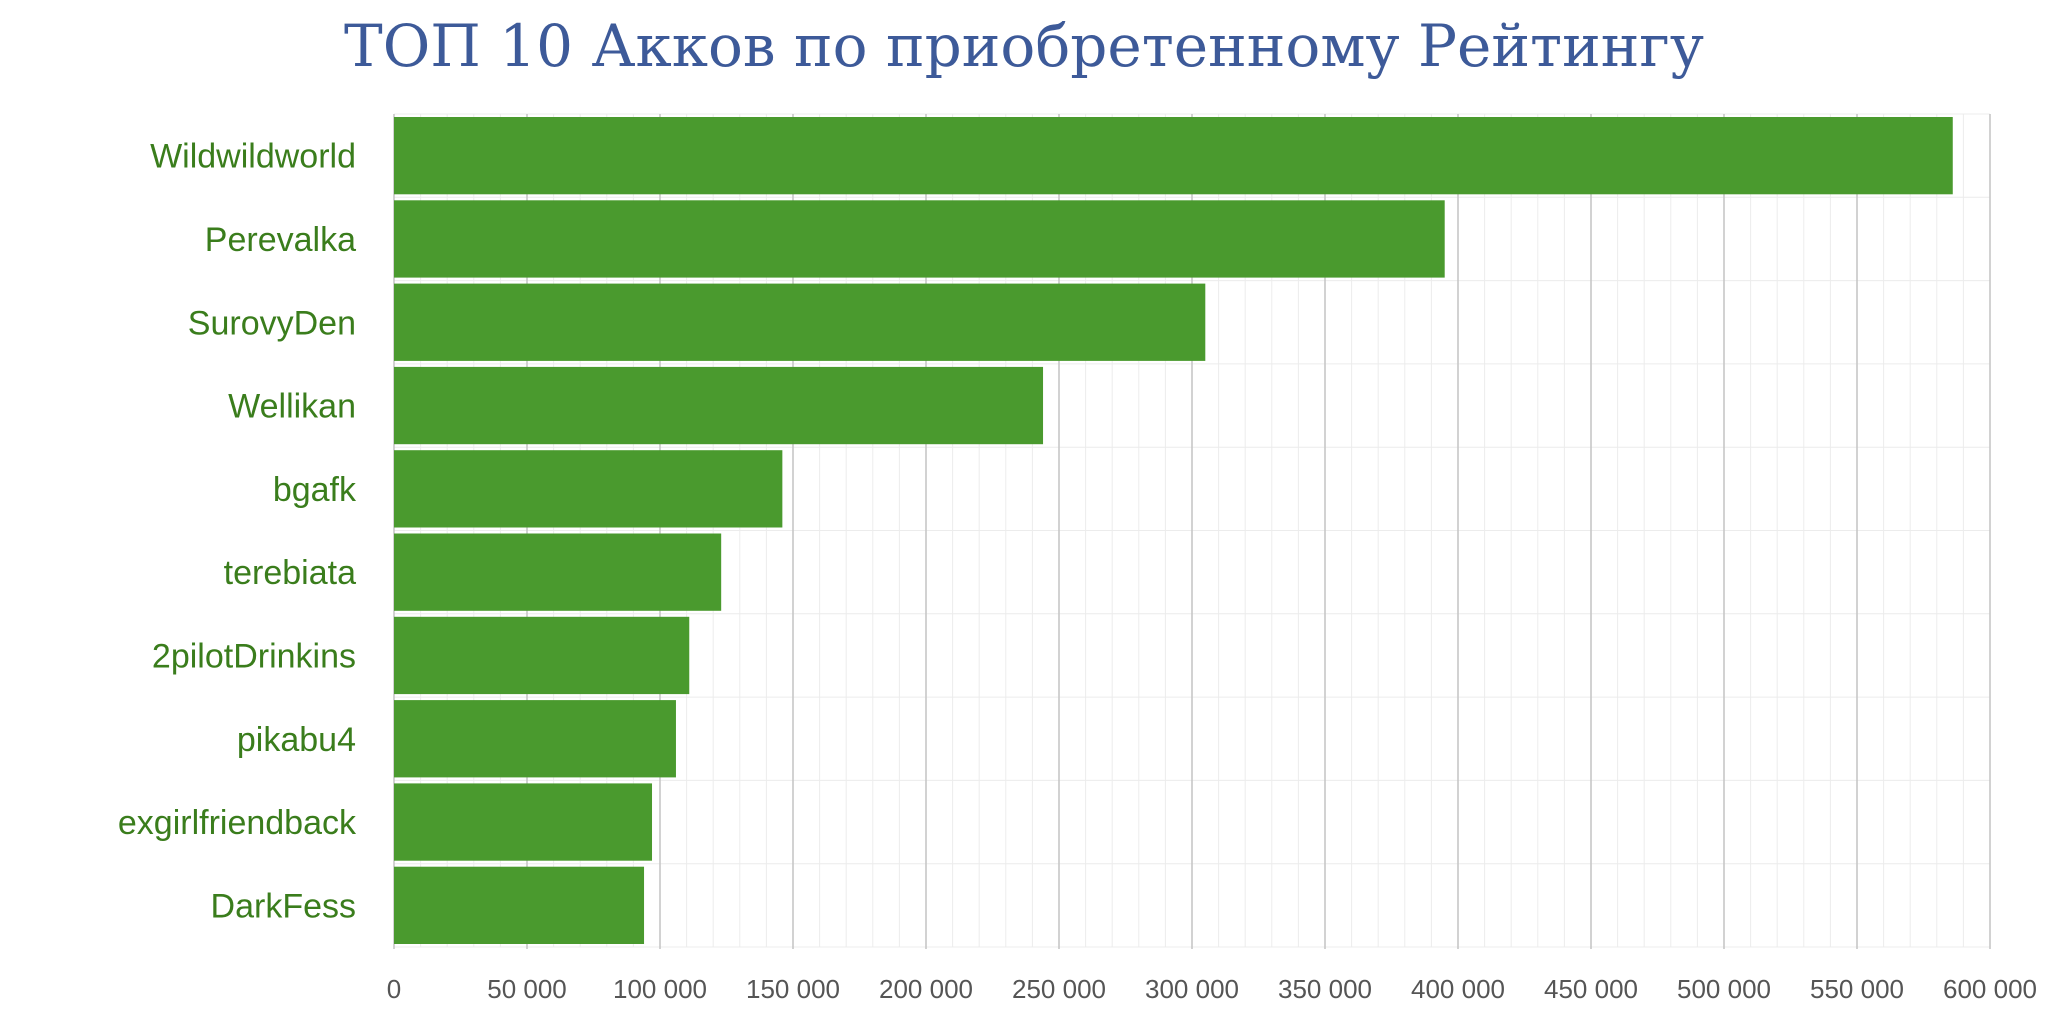  What do you see at coordinates (660, 989) in the screenshot?
I see `x-tick-label: 100 000` at bounding box center [660, 989].